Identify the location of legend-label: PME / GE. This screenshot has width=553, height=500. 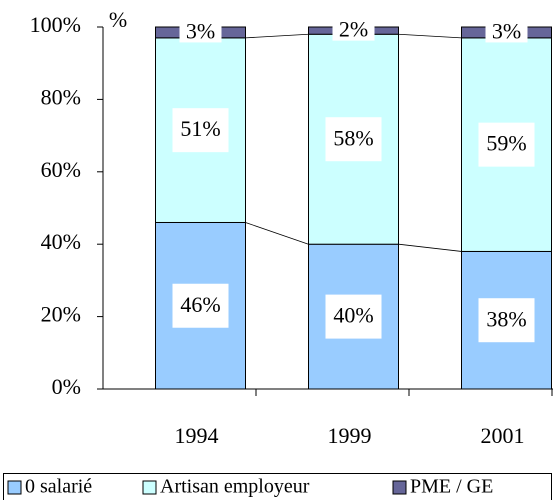
(451, 487).